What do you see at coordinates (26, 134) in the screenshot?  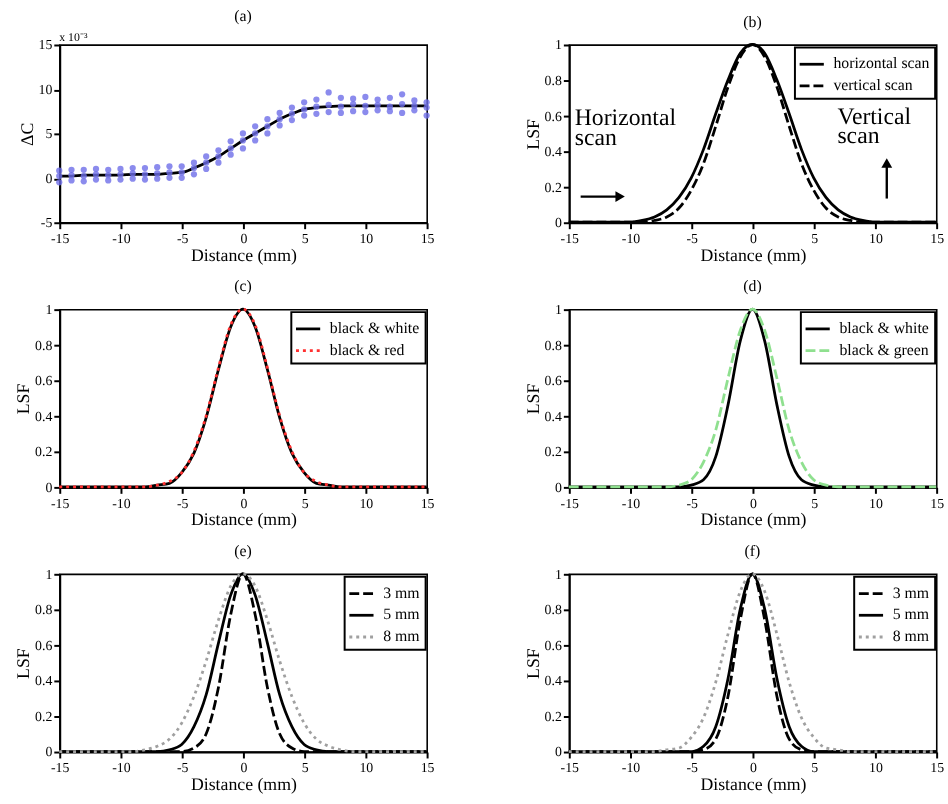 I see `y-axis-title: ΔC` at bounding box center [26, 134].